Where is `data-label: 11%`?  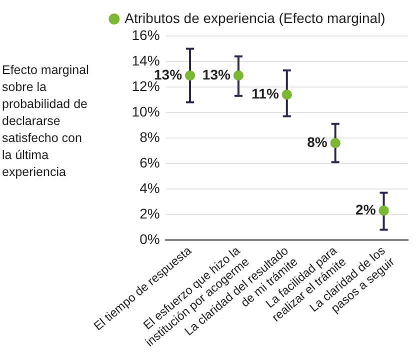
data-label: 11% is located at coordinates (266, 93).